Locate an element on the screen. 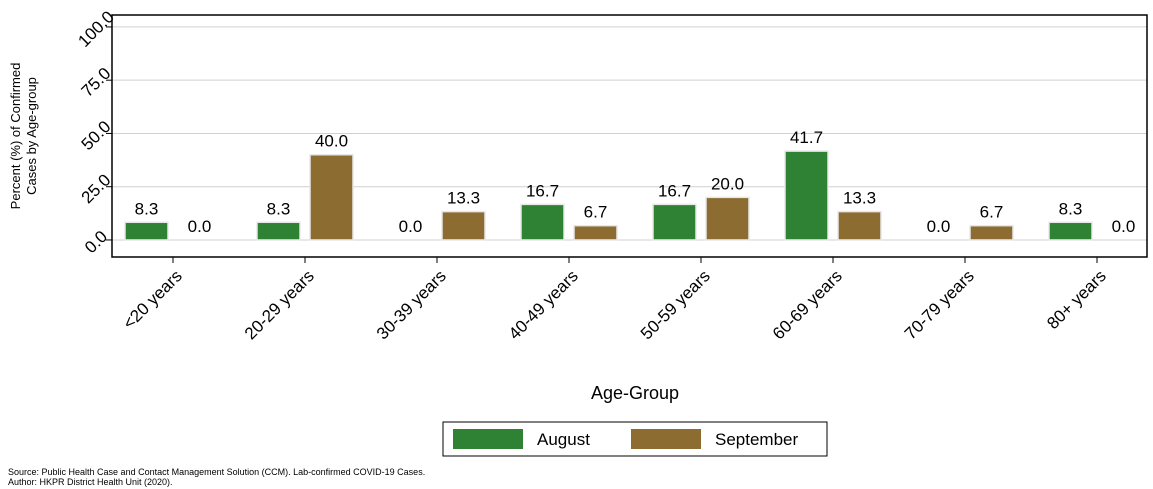 Image resolution: width=1153 pixels, height=489 pixels. y-tick-label: 0.0 is located at coordinates (96, 242).